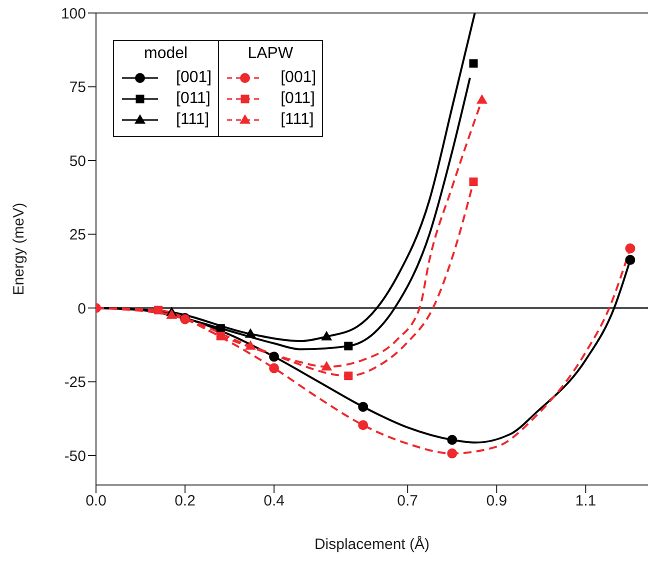  I want to click on y-tick-label: 25, so click(77, 235).